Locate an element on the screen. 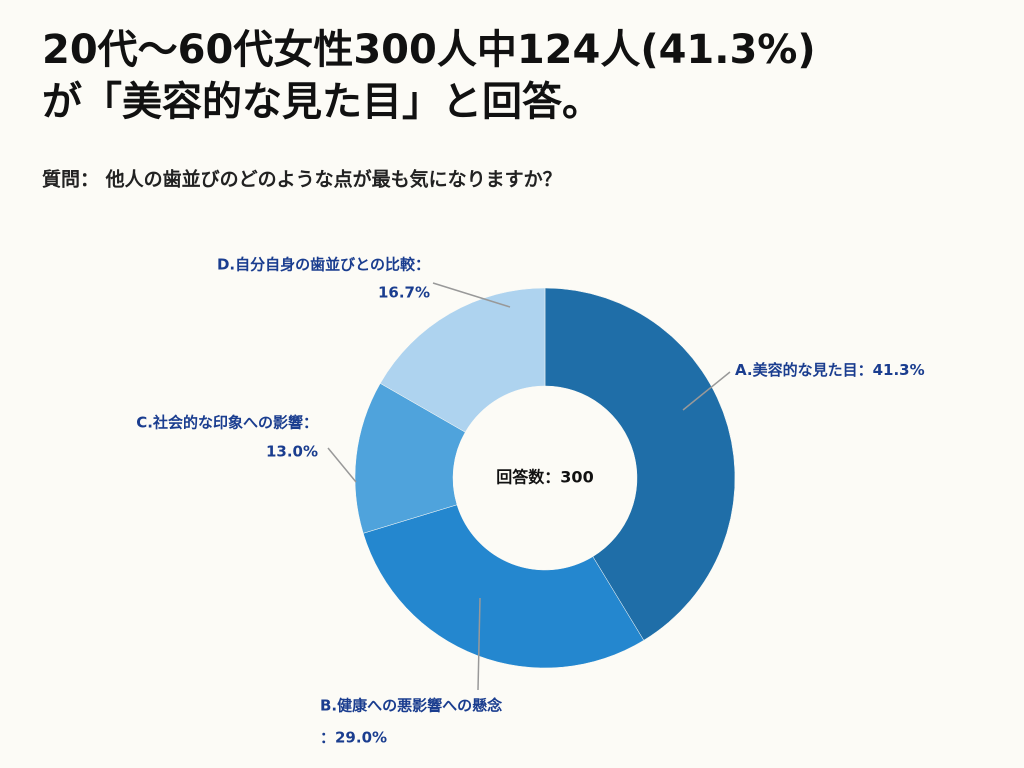 This screenshot has height=768, width=1024. value-label: ：29.0% is located at coordinates (353, 738).